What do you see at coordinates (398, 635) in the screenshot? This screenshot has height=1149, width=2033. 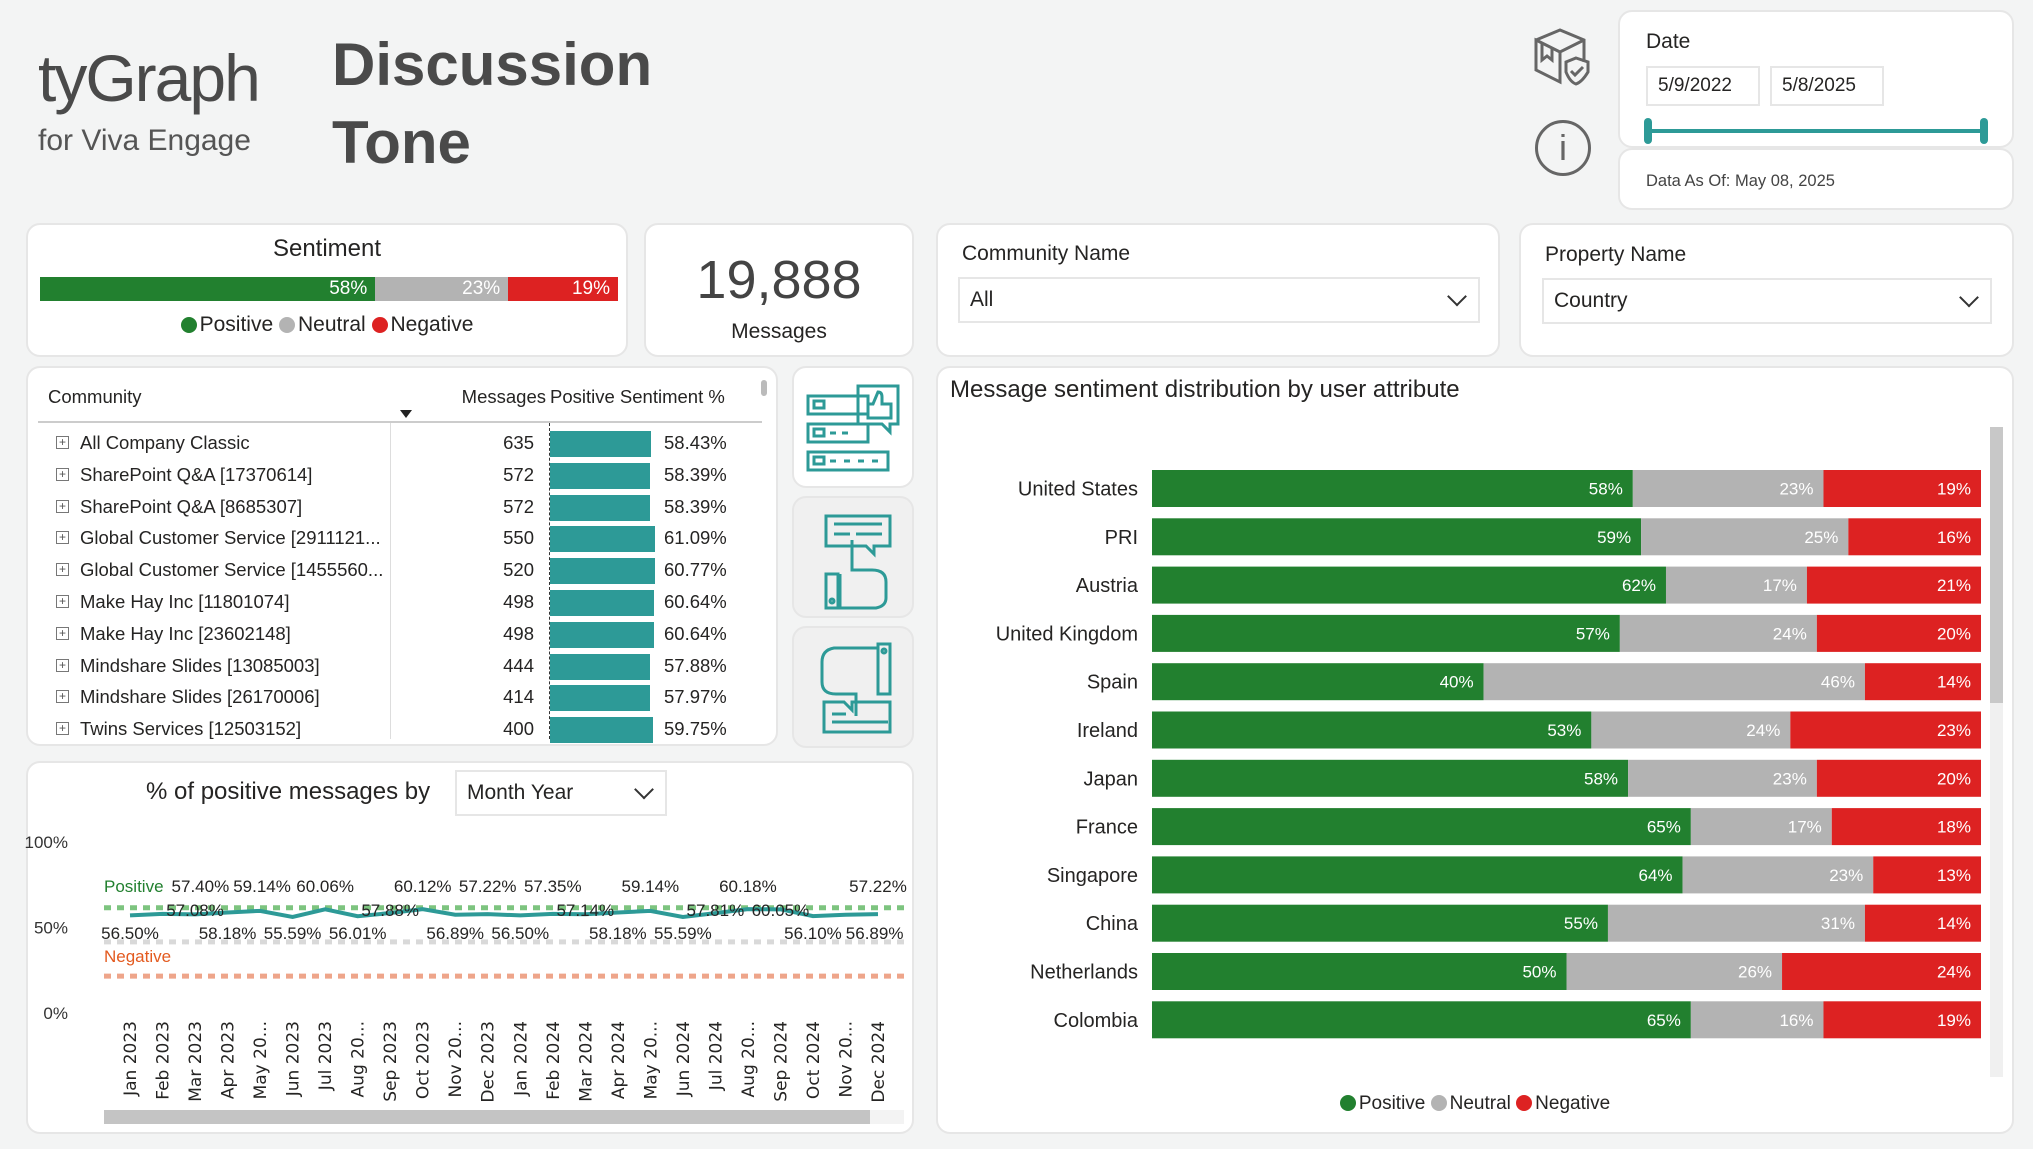 I see `table-row: + Make Hay Inc [23602148] 498 60.64%` at bounding box center [398, 635].